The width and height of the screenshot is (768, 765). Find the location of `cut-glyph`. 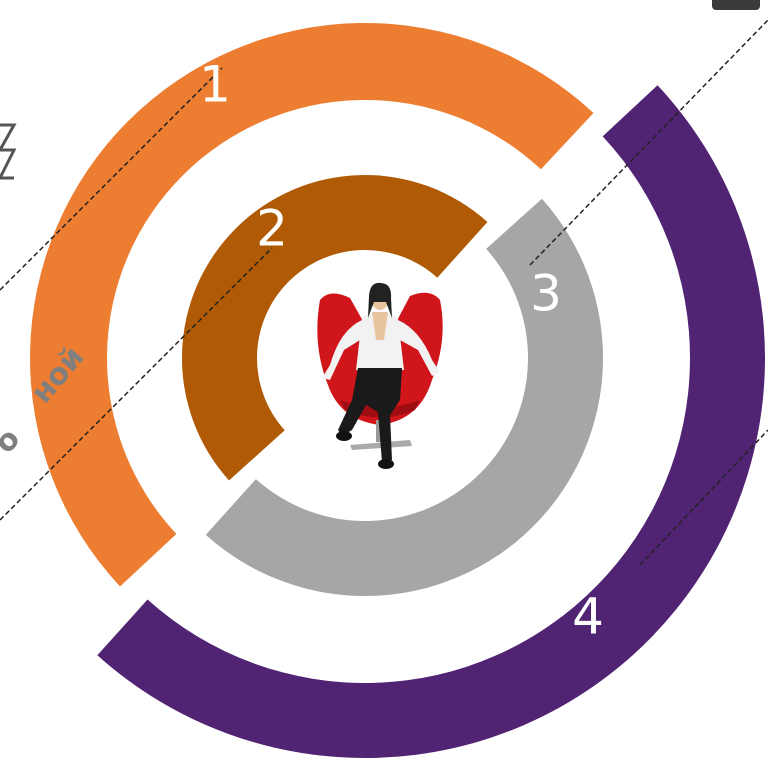

cut-glyph is located at coordinates (8, 151).